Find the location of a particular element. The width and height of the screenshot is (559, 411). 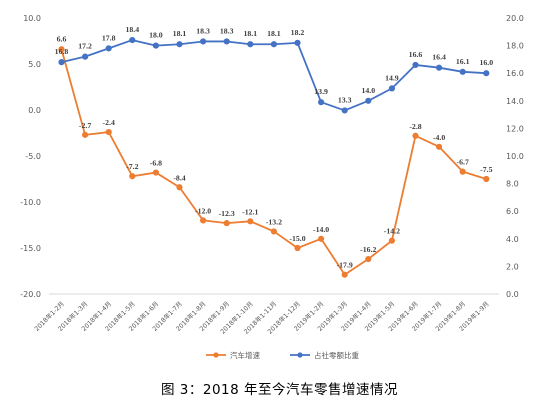

left-y-tick-label: -5.0 is located at coordinates (33, 156).